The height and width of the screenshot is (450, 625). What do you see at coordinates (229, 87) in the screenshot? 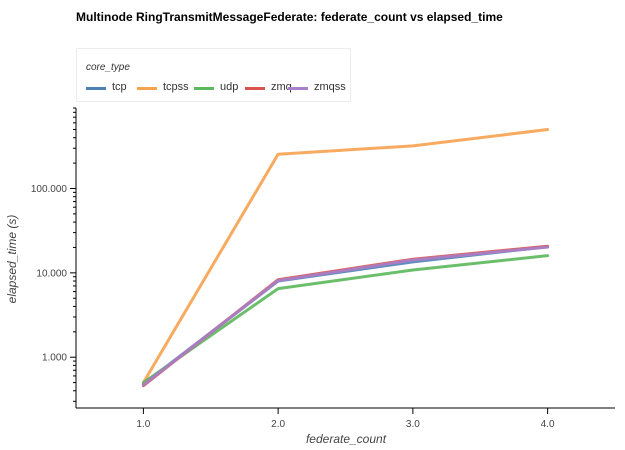
I see `legend-label: udp` at bounding box center [229, 87].